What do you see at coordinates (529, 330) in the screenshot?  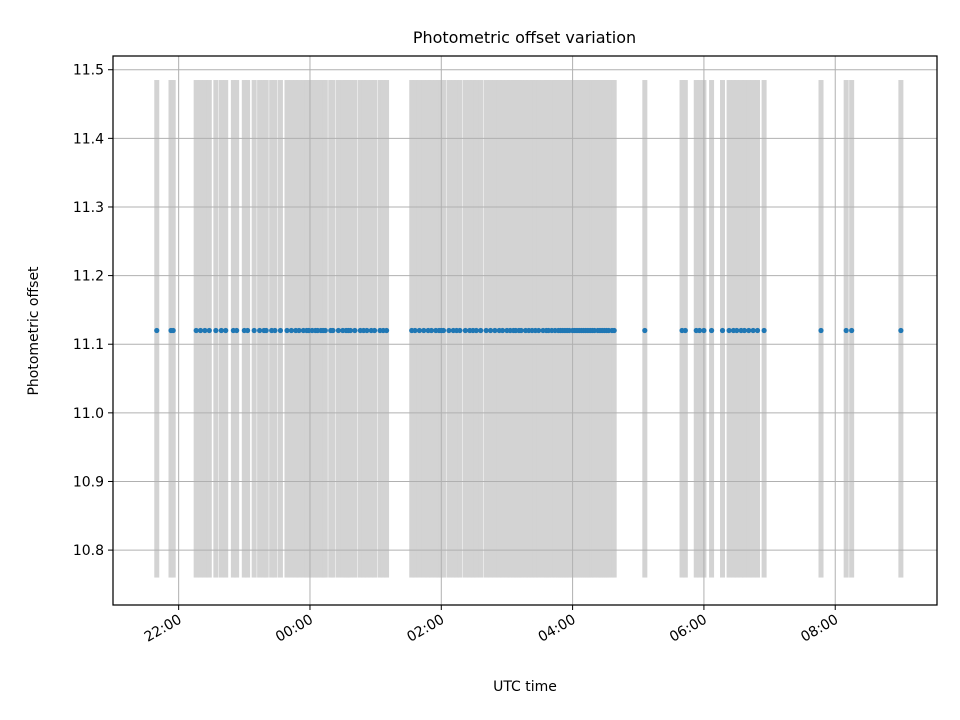 I see `series-points` at bounding box center [529, 330].